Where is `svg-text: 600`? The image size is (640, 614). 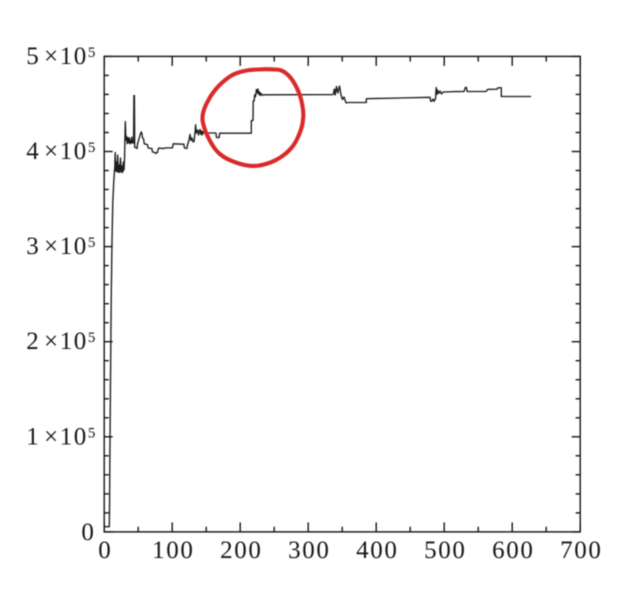 svg-text: 600 is located at coordinates (513, 550).